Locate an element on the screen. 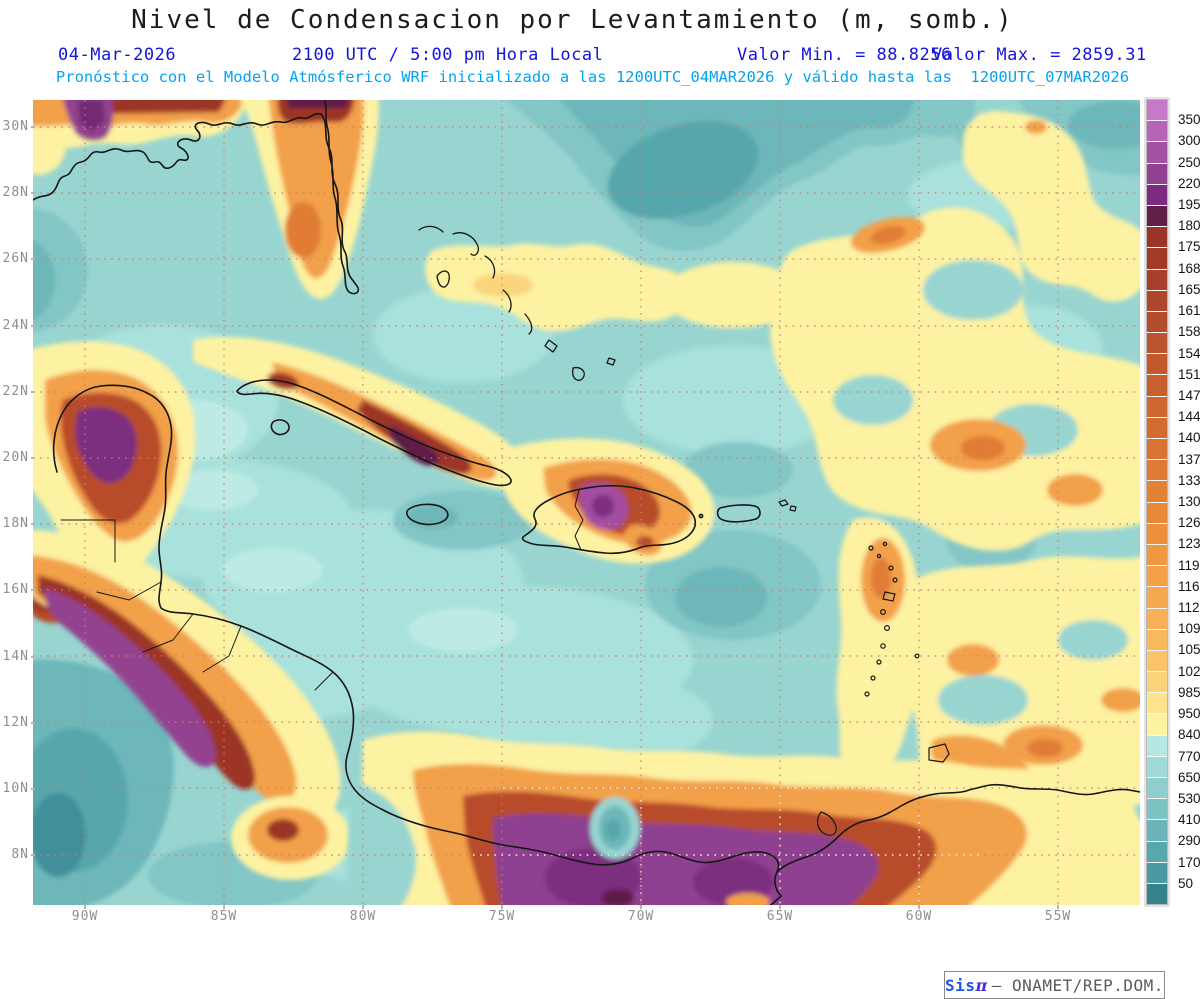 The width and height of the screenshot is (1200, 999). colorbar-tick-label: 1800 is located at coordinates (1189, 226).